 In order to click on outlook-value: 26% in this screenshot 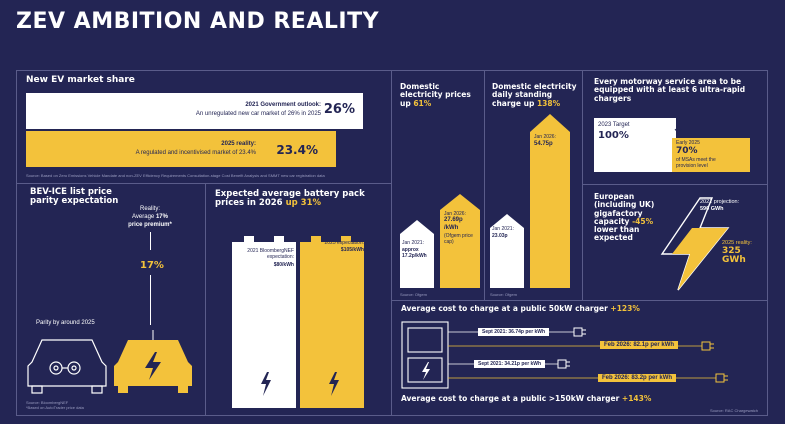, I will do `click(339, 109)`.